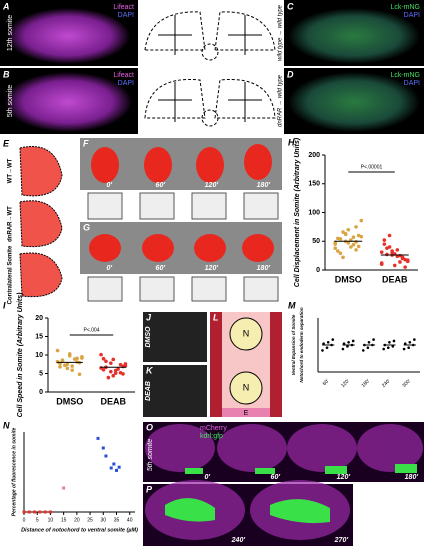 This screenshot has height=550, width=424. Describe the element at coordinates (213, 428) in the screenshot. I see `channel: mCherry` at that location.